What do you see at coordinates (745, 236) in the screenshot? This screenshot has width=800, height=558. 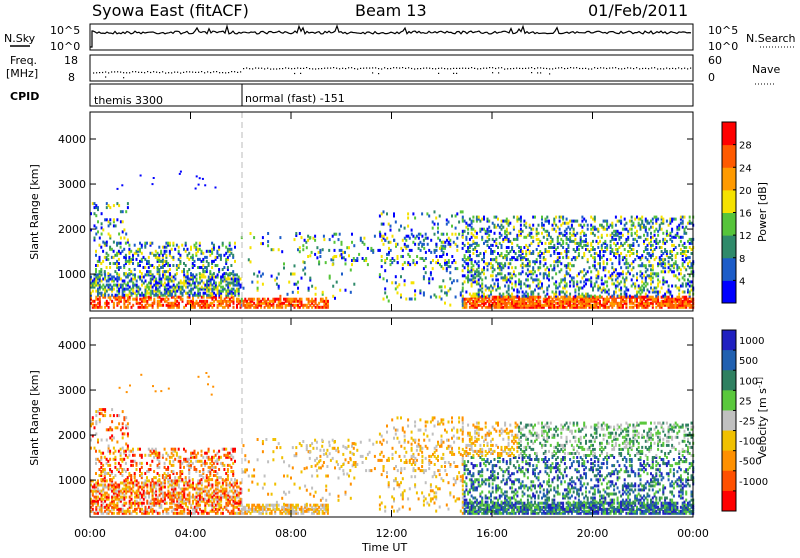 I see `colorbar-tick-label: 12` at bounding box center [745, 236].